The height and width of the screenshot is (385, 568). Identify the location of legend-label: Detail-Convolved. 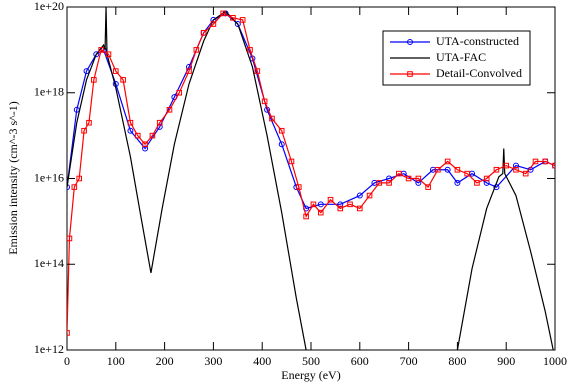
(479, 73).